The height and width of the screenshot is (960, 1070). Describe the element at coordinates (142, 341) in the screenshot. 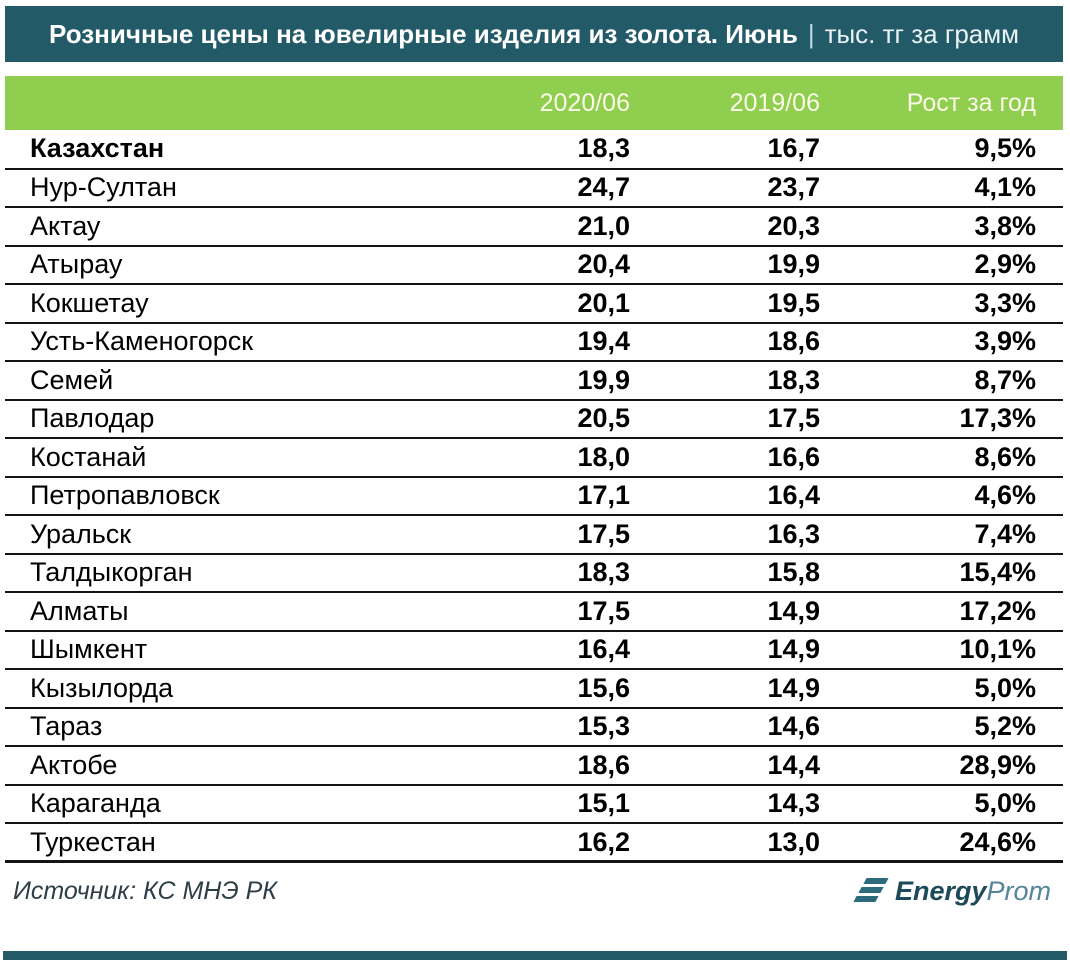

I see `city-name: Усть-Каменогорск` at that location.